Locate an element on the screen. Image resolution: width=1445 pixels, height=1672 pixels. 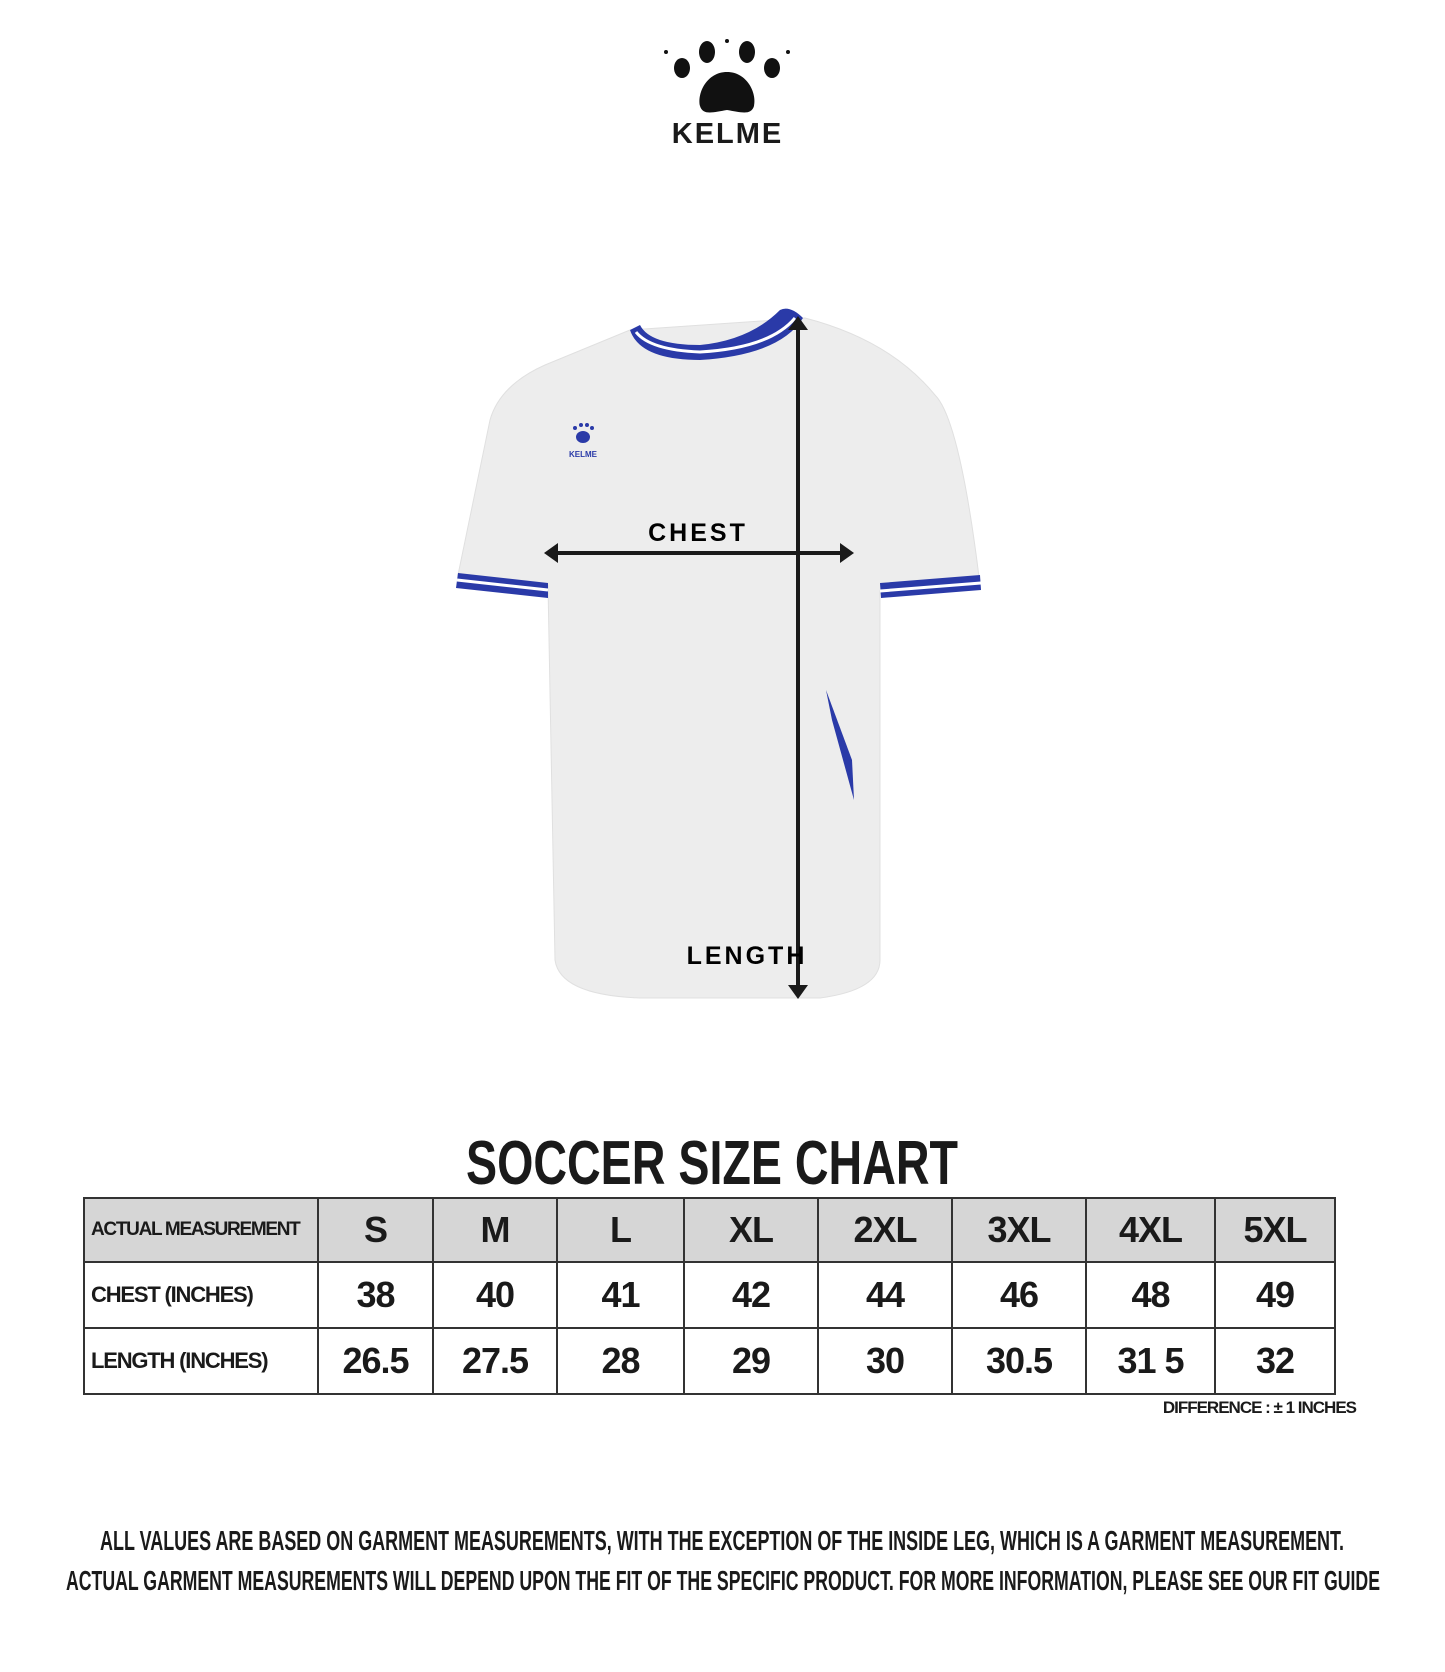
length-label: LENGTH is located at coordinates (747, 956).